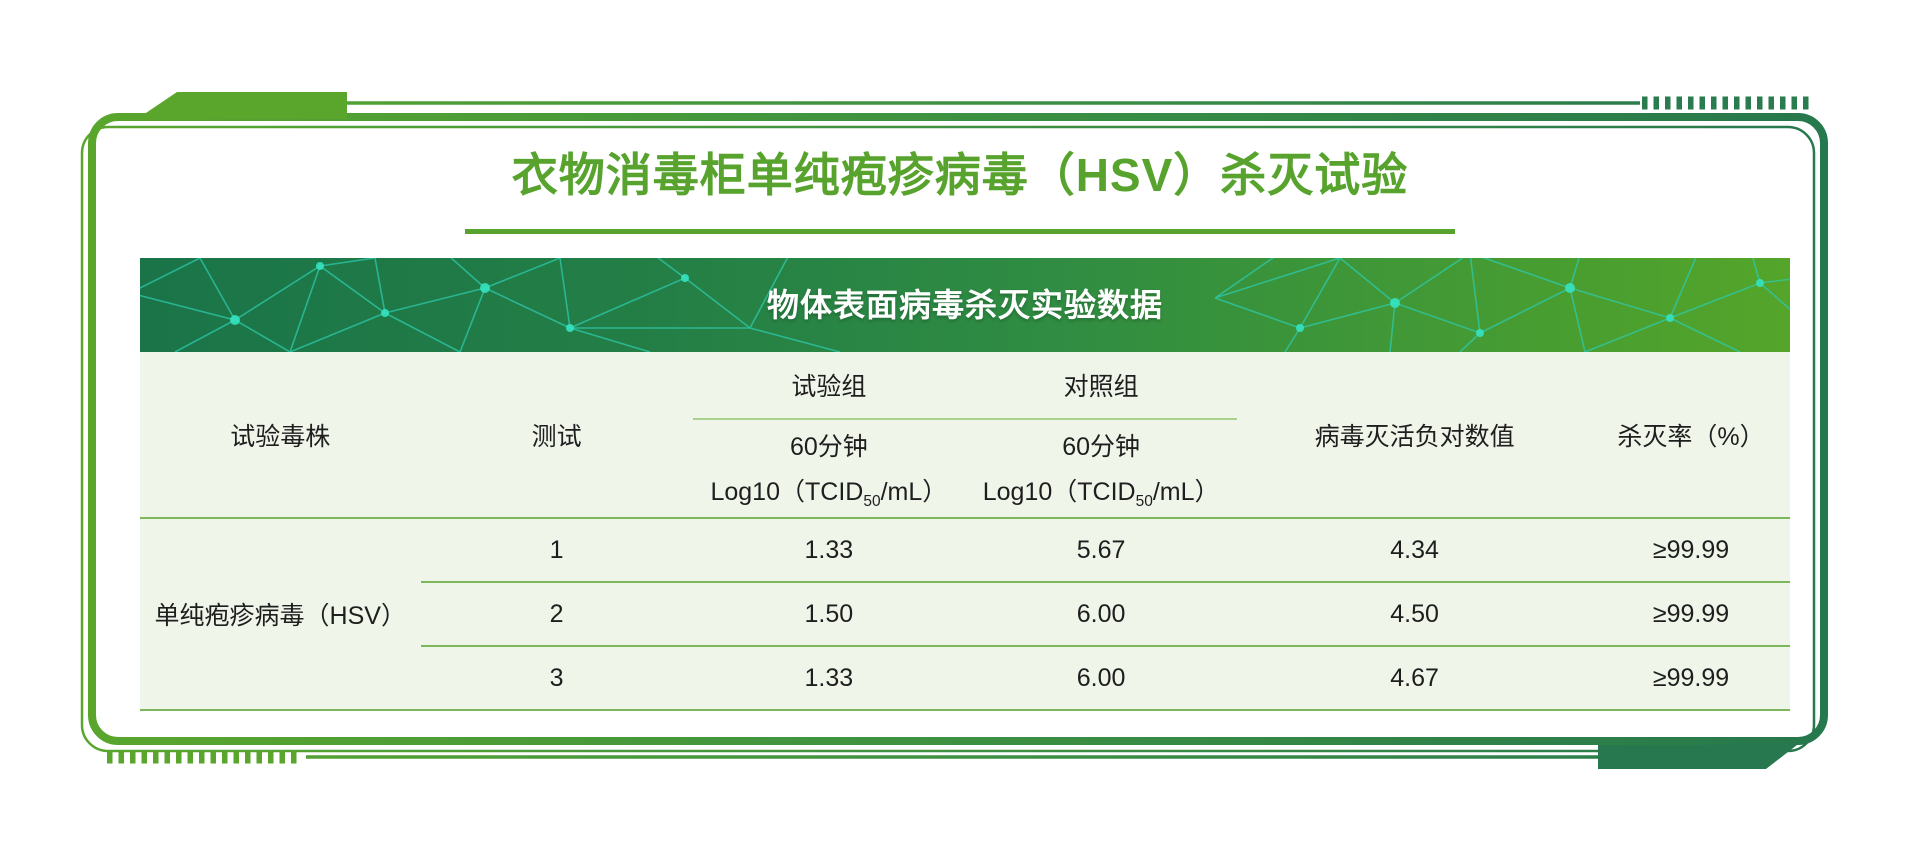  I want to click on table-row: 2 1.50 6.00 4.50 ≥99.99, so click(965, 613).